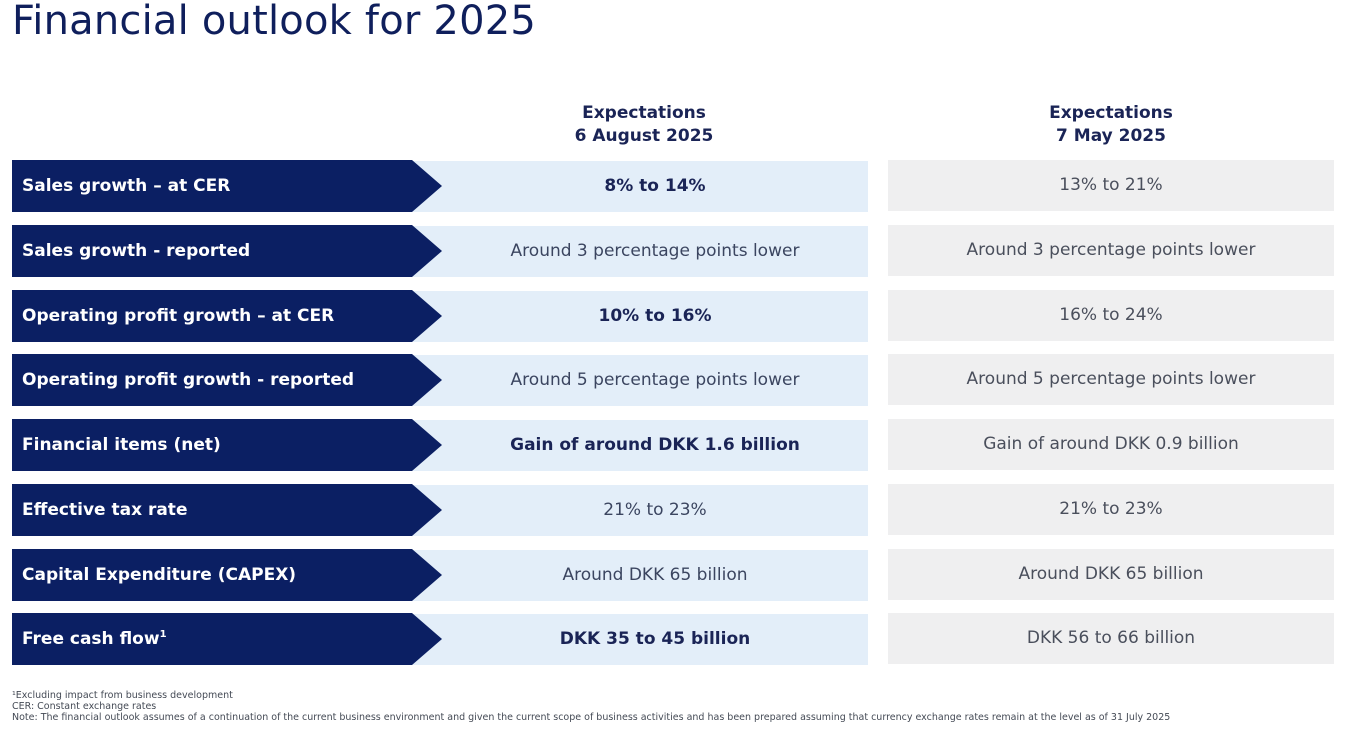  I want to click on previous-expectation-cell: 13% to 21%, so click(1111, 185).